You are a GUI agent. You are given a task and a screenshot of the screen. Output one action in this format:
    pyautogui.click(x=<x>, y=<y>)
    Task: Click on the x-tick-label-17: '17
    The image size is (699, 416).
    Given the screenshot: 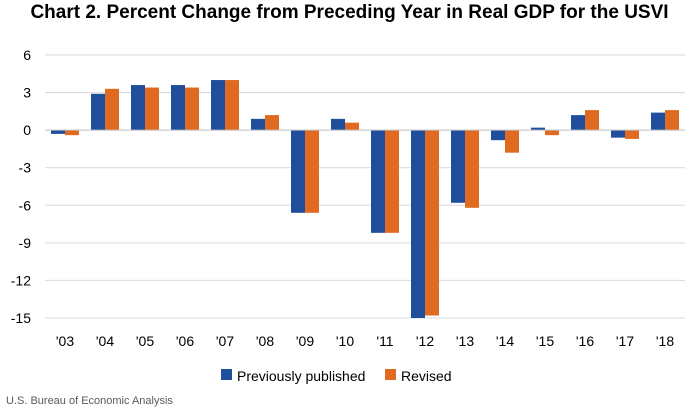 What is the action you would take?
    pyautogui.click(x=625, y=341)
    